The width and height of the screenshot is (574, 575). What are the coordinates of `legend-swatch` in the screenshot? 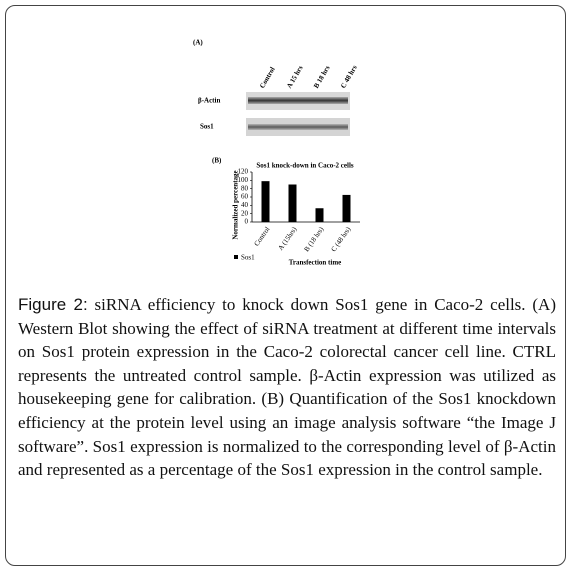 It's located at (236, 257).